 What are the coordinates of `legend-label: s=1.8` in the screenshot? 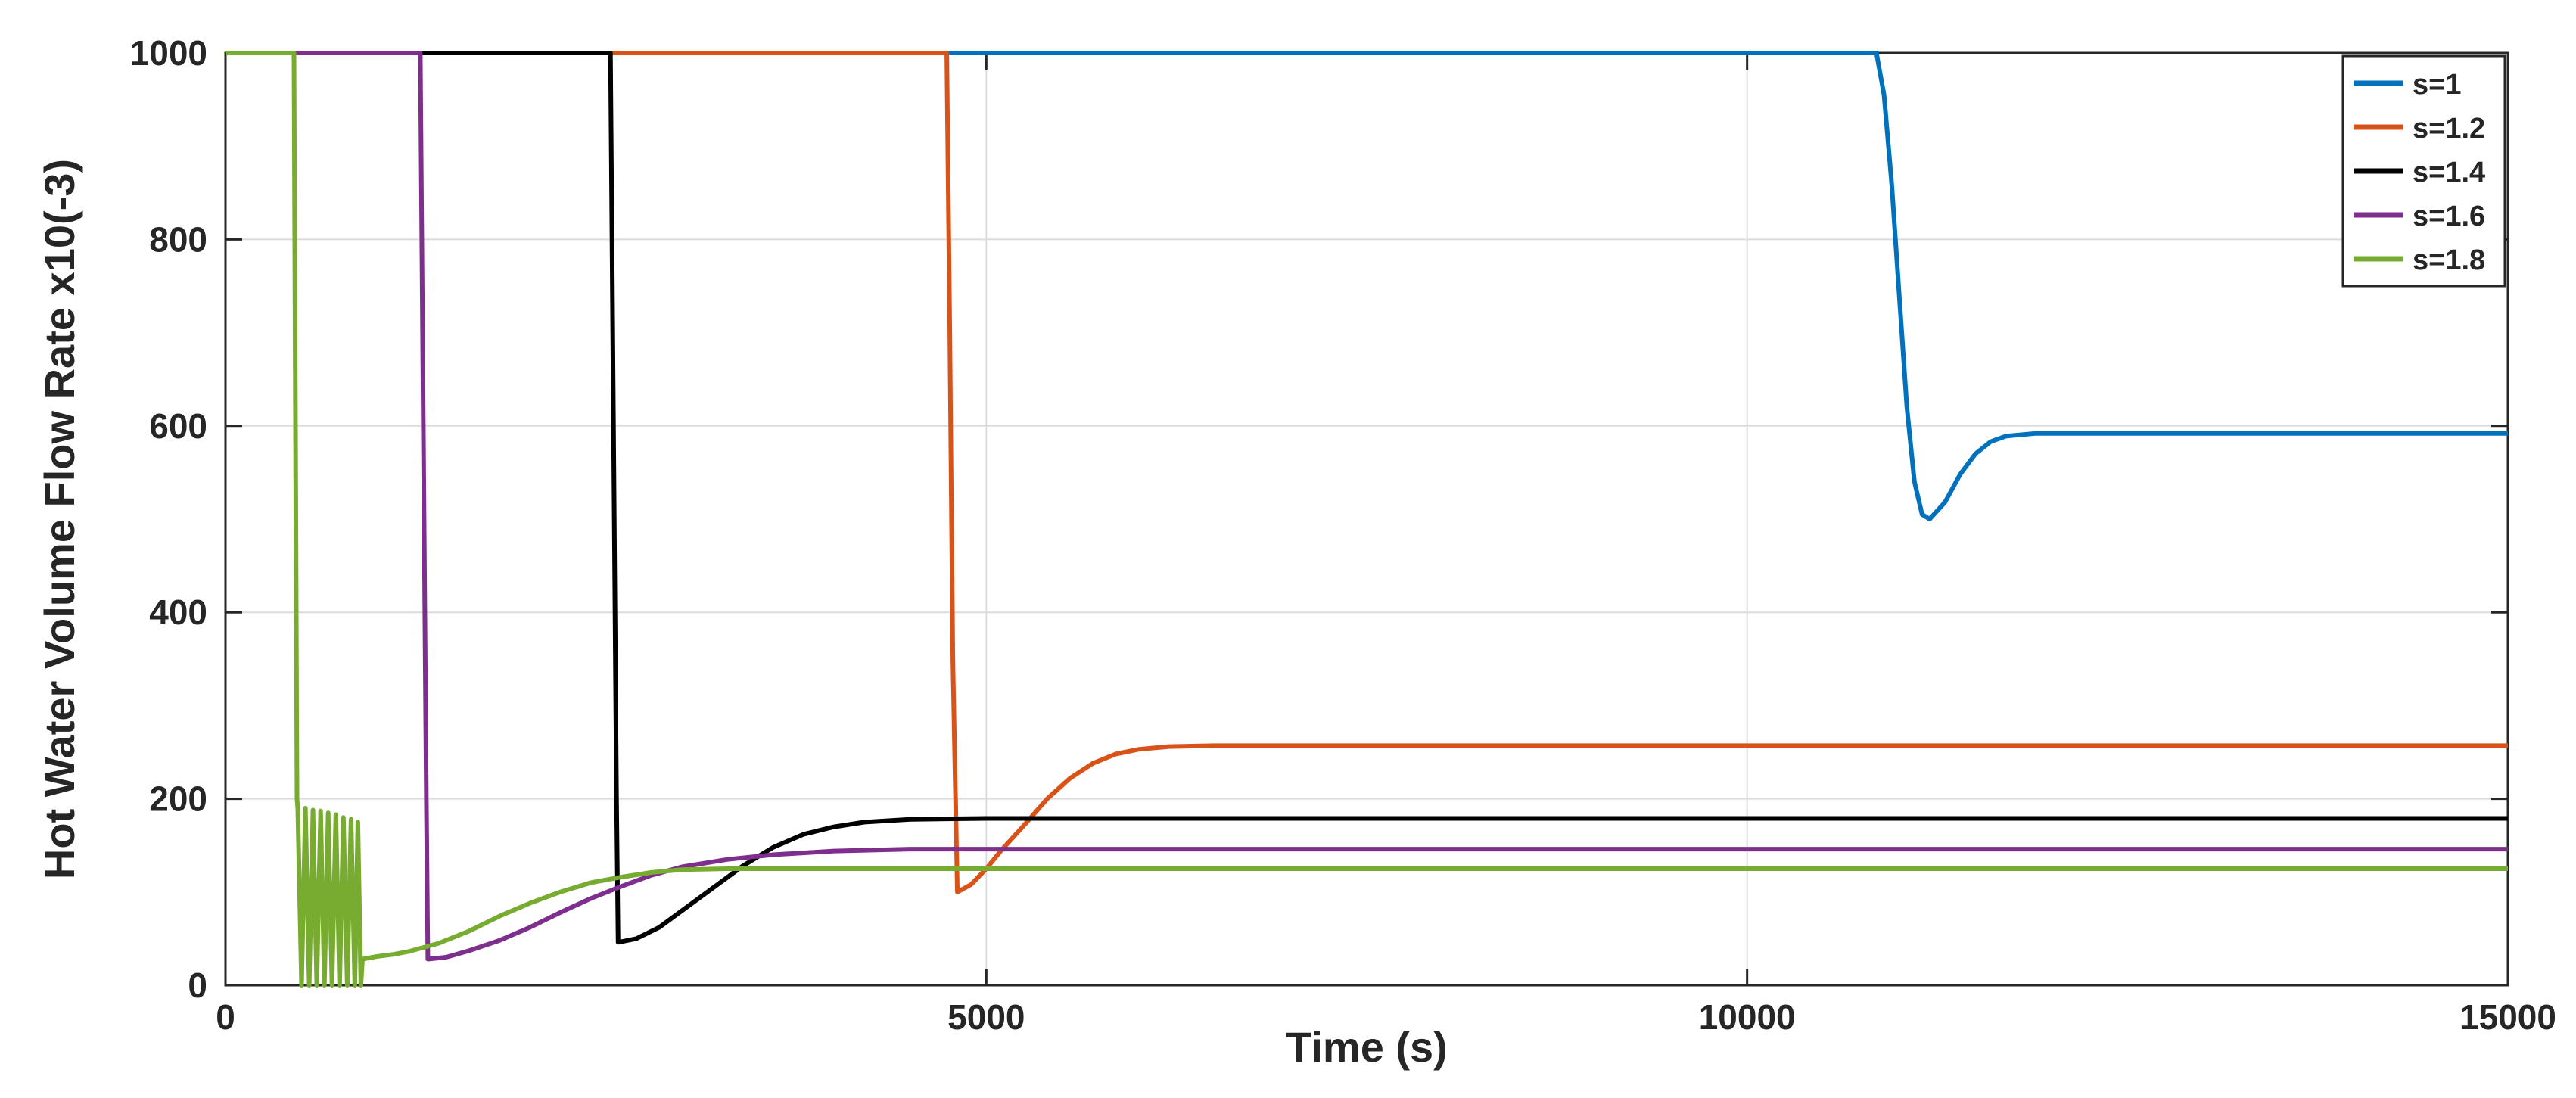 It's located at (2449, 260).